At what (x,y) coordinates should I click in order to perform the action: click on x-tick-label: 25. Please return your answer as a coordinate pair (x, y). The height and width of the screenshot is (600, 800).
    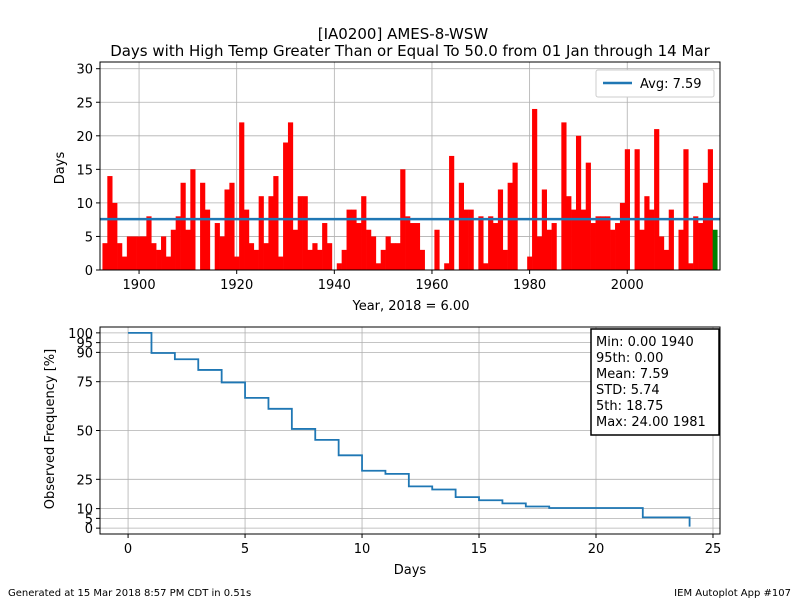
    Looking at the image, I should click on (713, 549).